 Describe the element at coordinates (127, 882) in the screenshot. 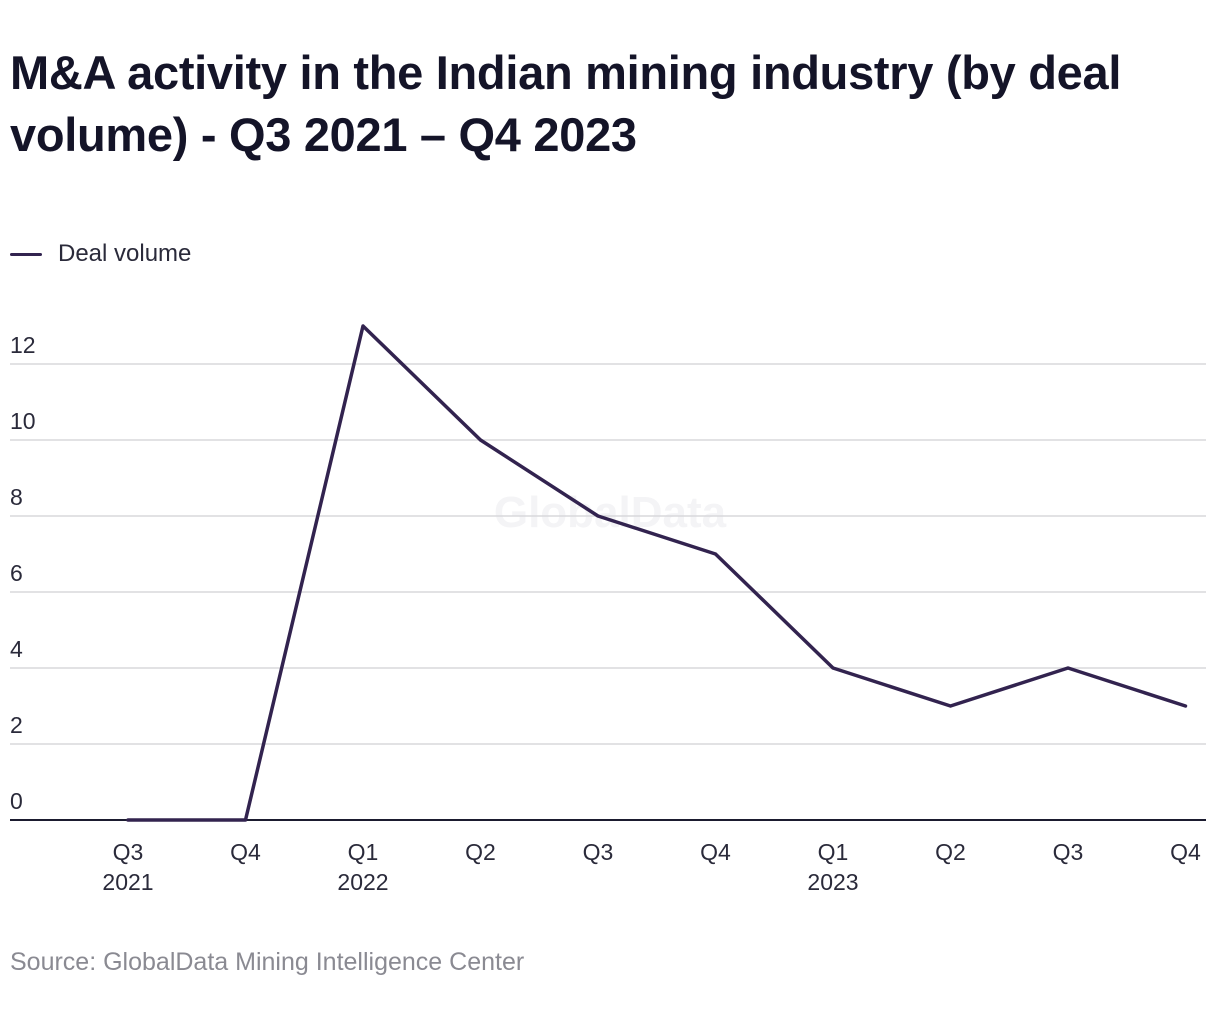

I see `x-tick-label: 2021` at that location.